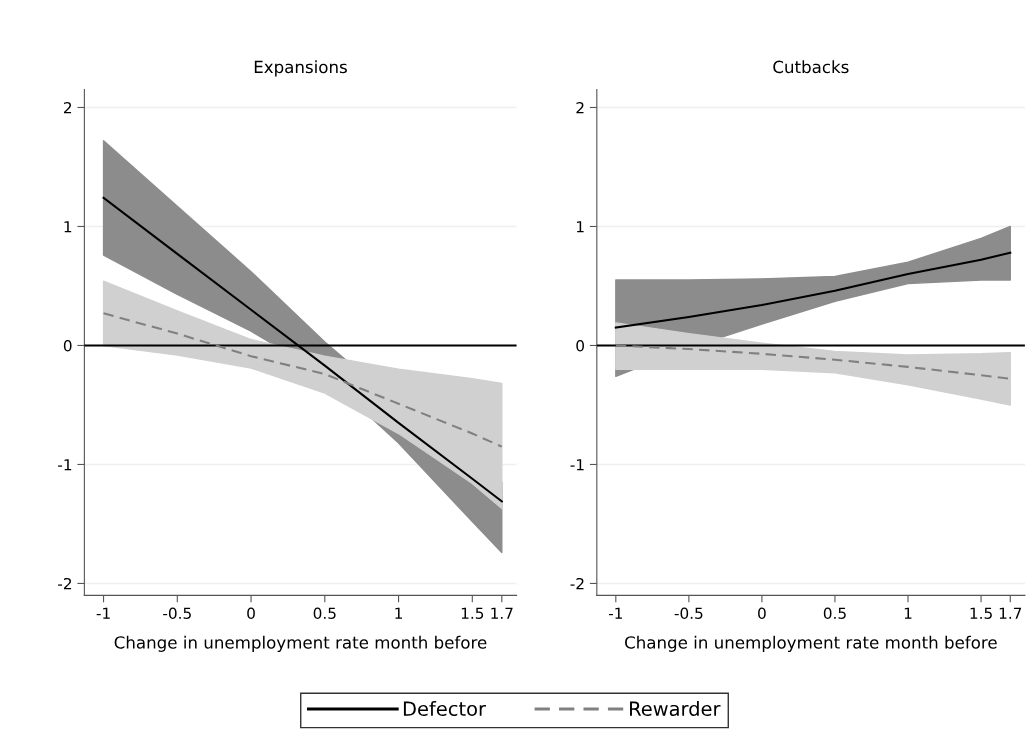  Describe the element at coordinates (300, 68) in the screenshot. I see `chart-title: Expansions` at that location.